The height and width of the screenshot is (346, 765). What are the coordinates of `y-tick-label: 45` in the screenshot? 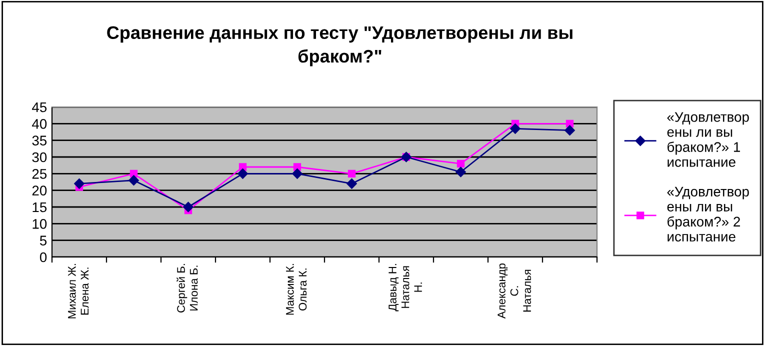 It's located at (39, 107).